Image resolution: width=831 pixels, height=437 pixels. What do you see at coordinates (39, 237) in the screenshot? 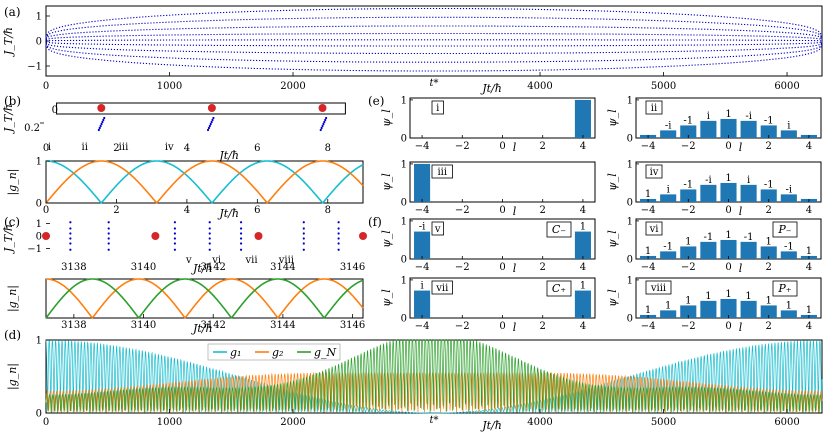
I see `panel-c-ytick-label: 0` at bounding box center [39, 237].